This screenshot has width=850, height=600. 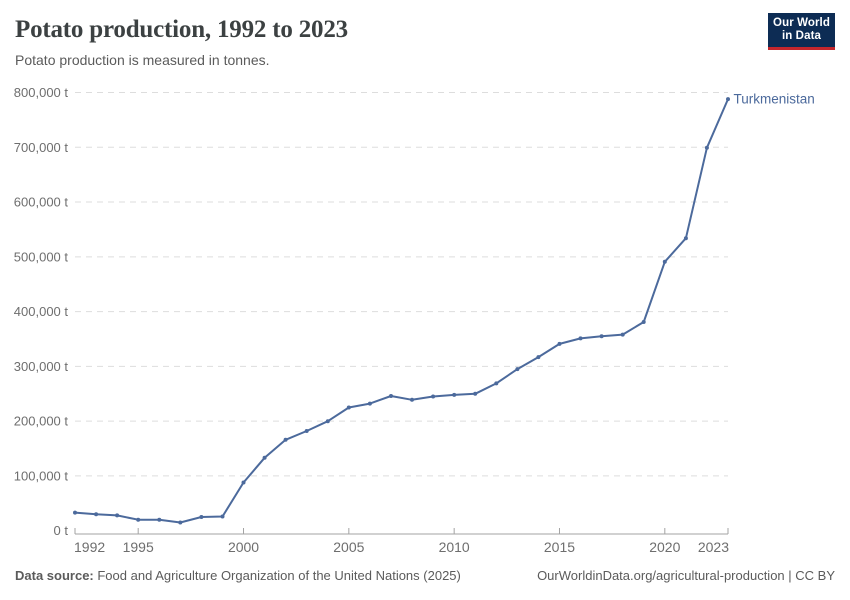 What do you see at coordinates (41, 256) in the screenshot?
I see `y-axis-tick-label: 500,000 t` at bounding box center [41, 256].